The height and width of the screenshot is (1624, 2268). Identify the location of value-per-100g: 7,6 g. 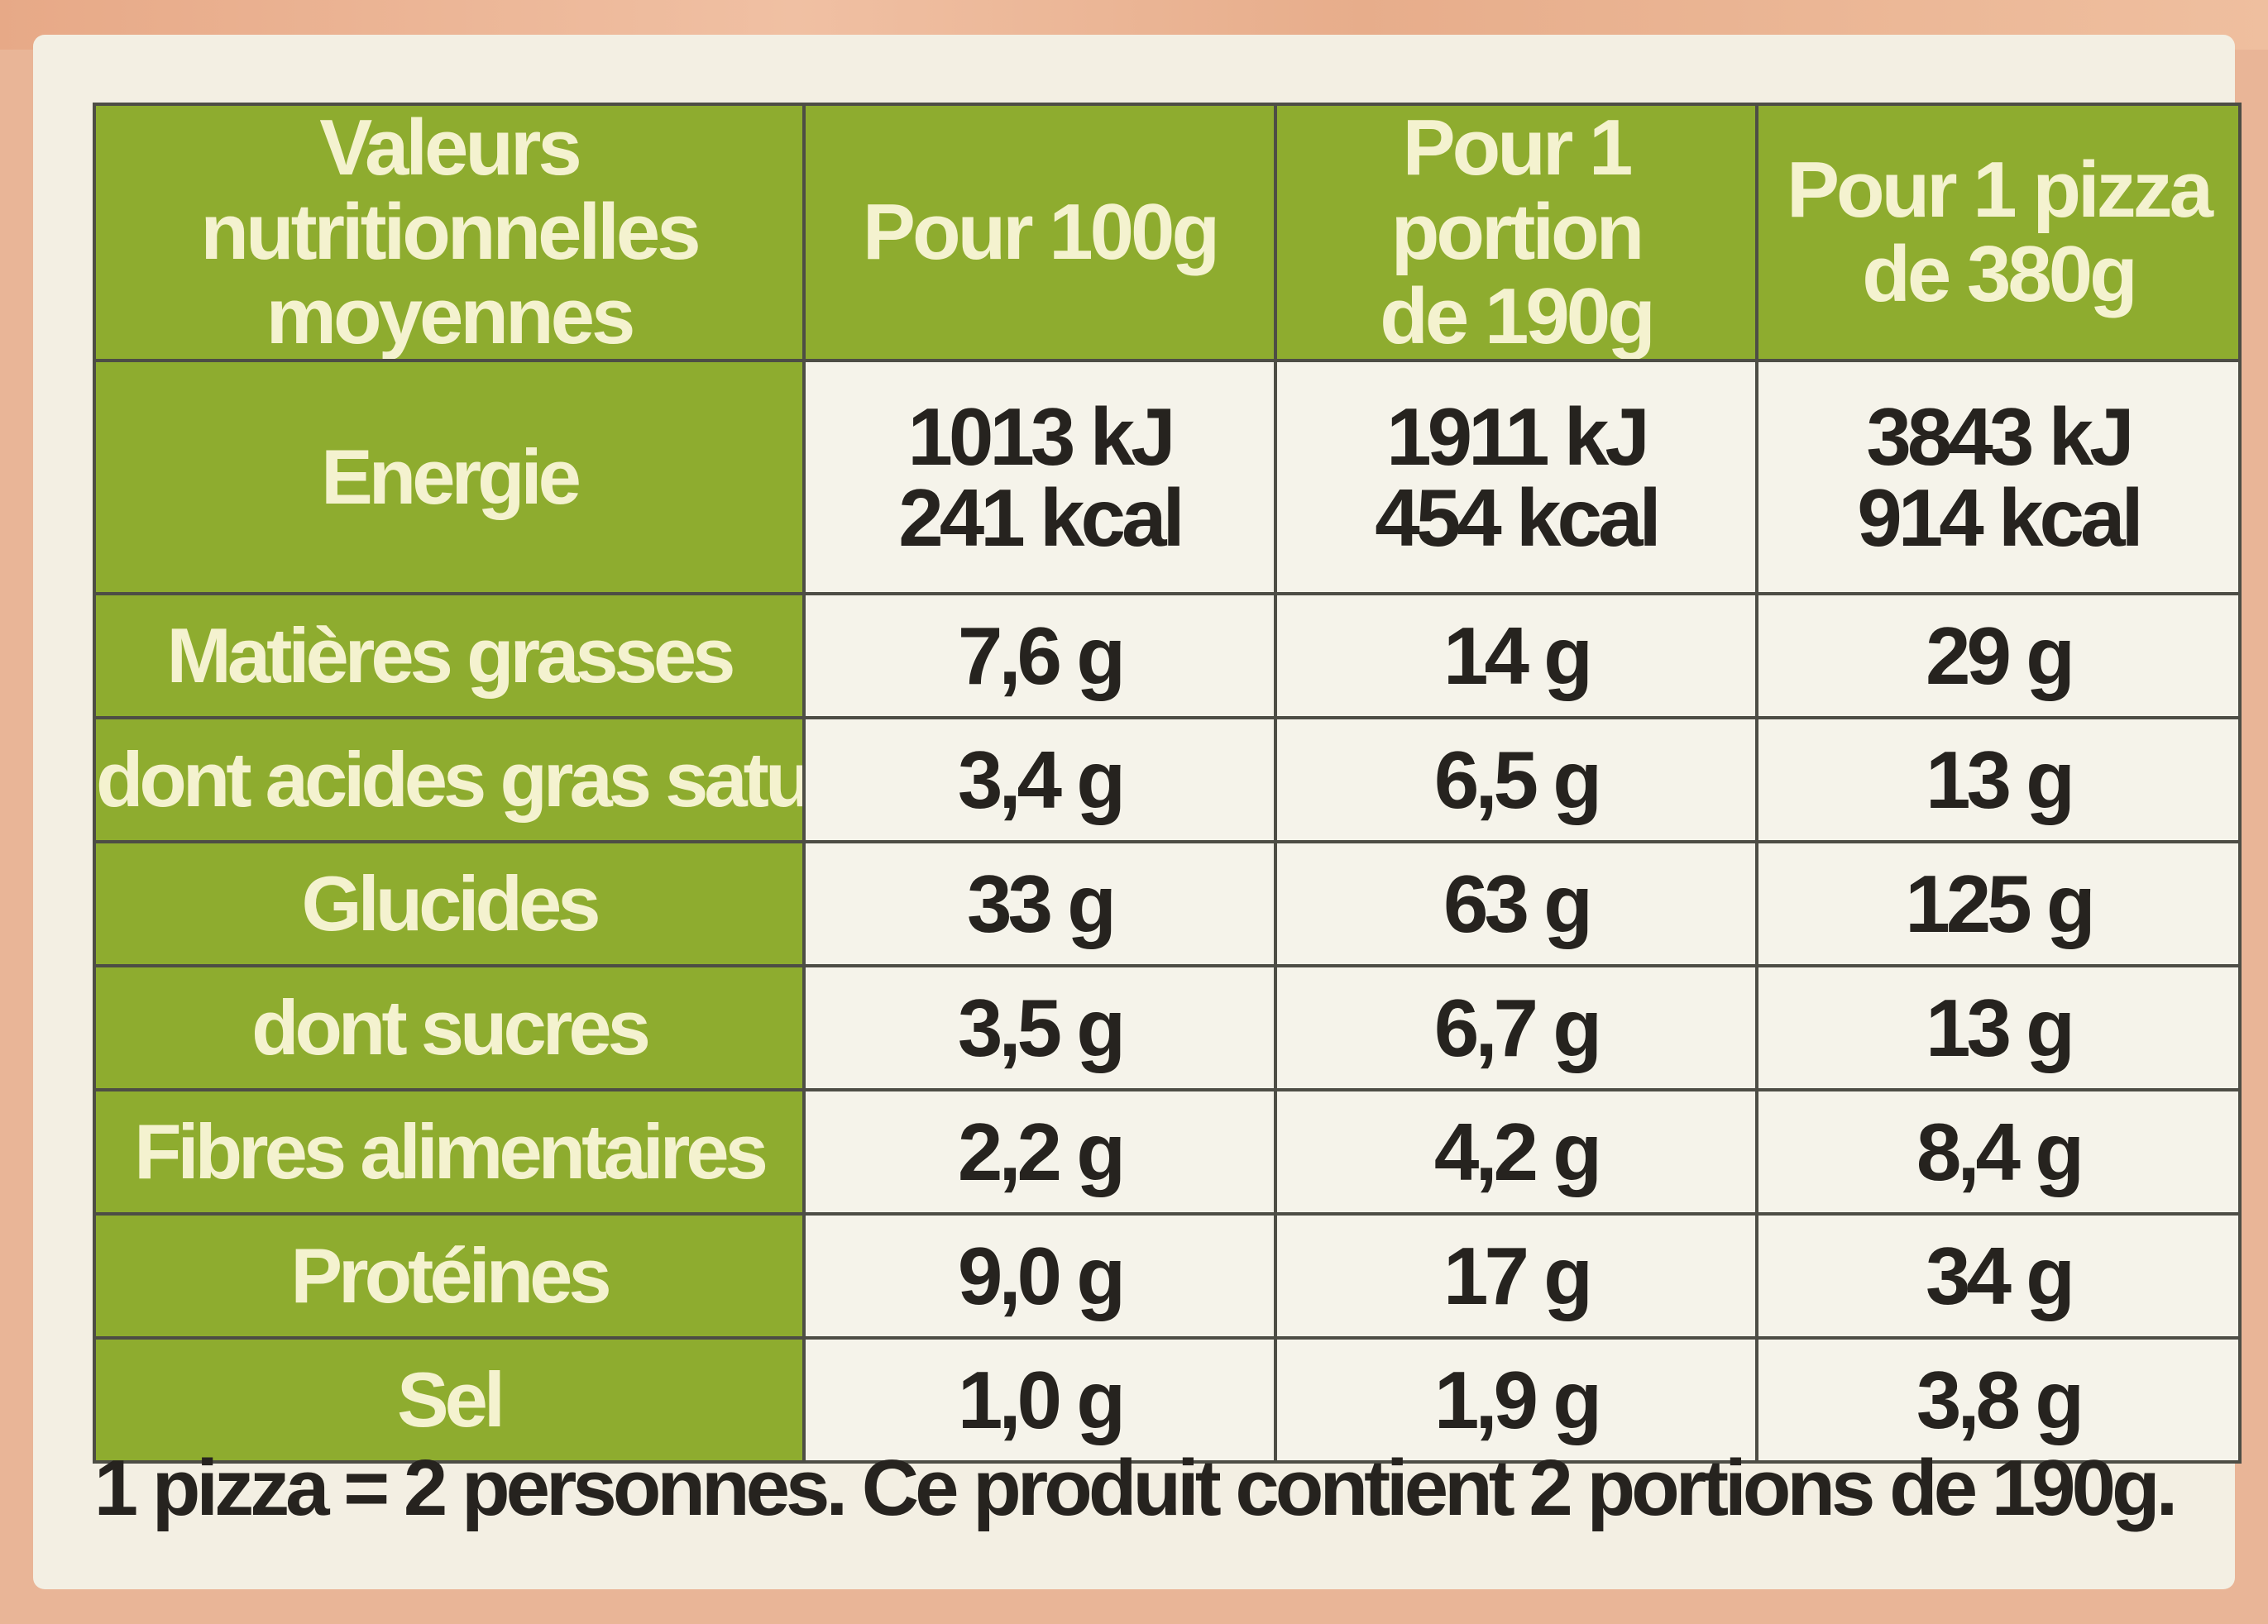
(1039, 655).